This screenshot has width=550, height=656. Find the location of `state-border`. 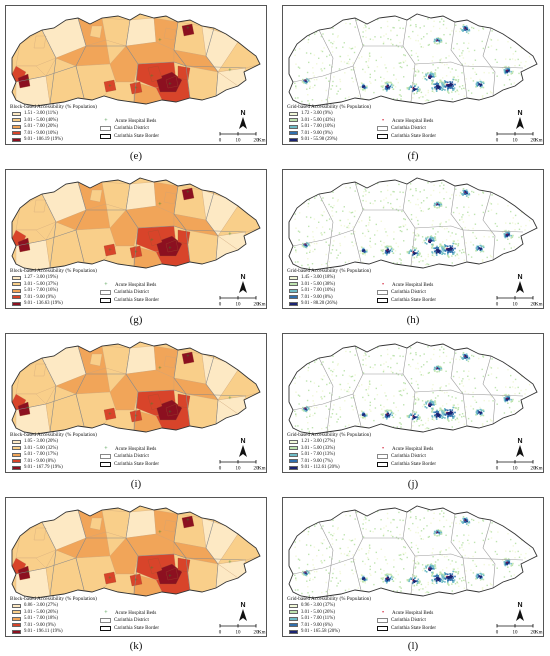

state-border is located at coordinates (413, 60).